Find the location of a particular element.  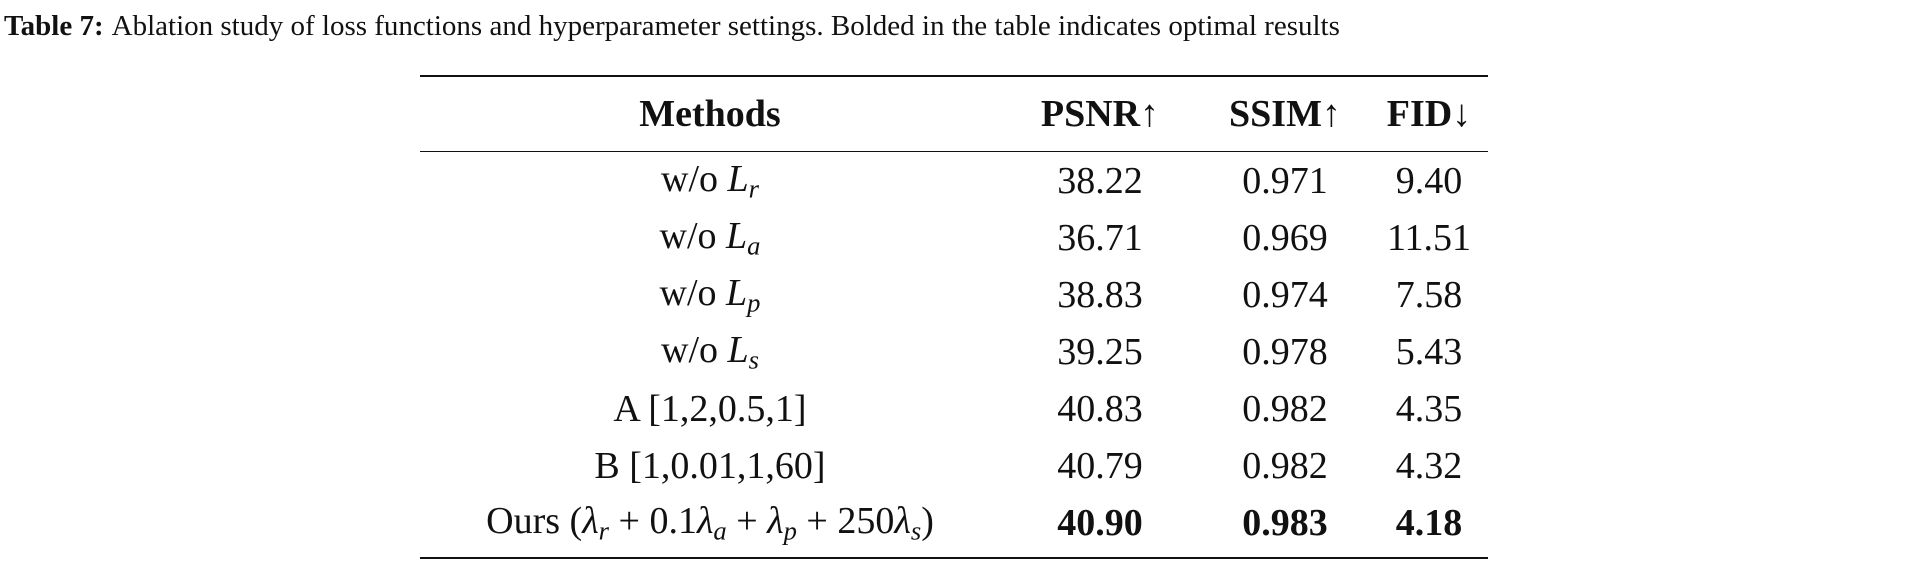

method-text: ) is located at coordinates (927, 520).